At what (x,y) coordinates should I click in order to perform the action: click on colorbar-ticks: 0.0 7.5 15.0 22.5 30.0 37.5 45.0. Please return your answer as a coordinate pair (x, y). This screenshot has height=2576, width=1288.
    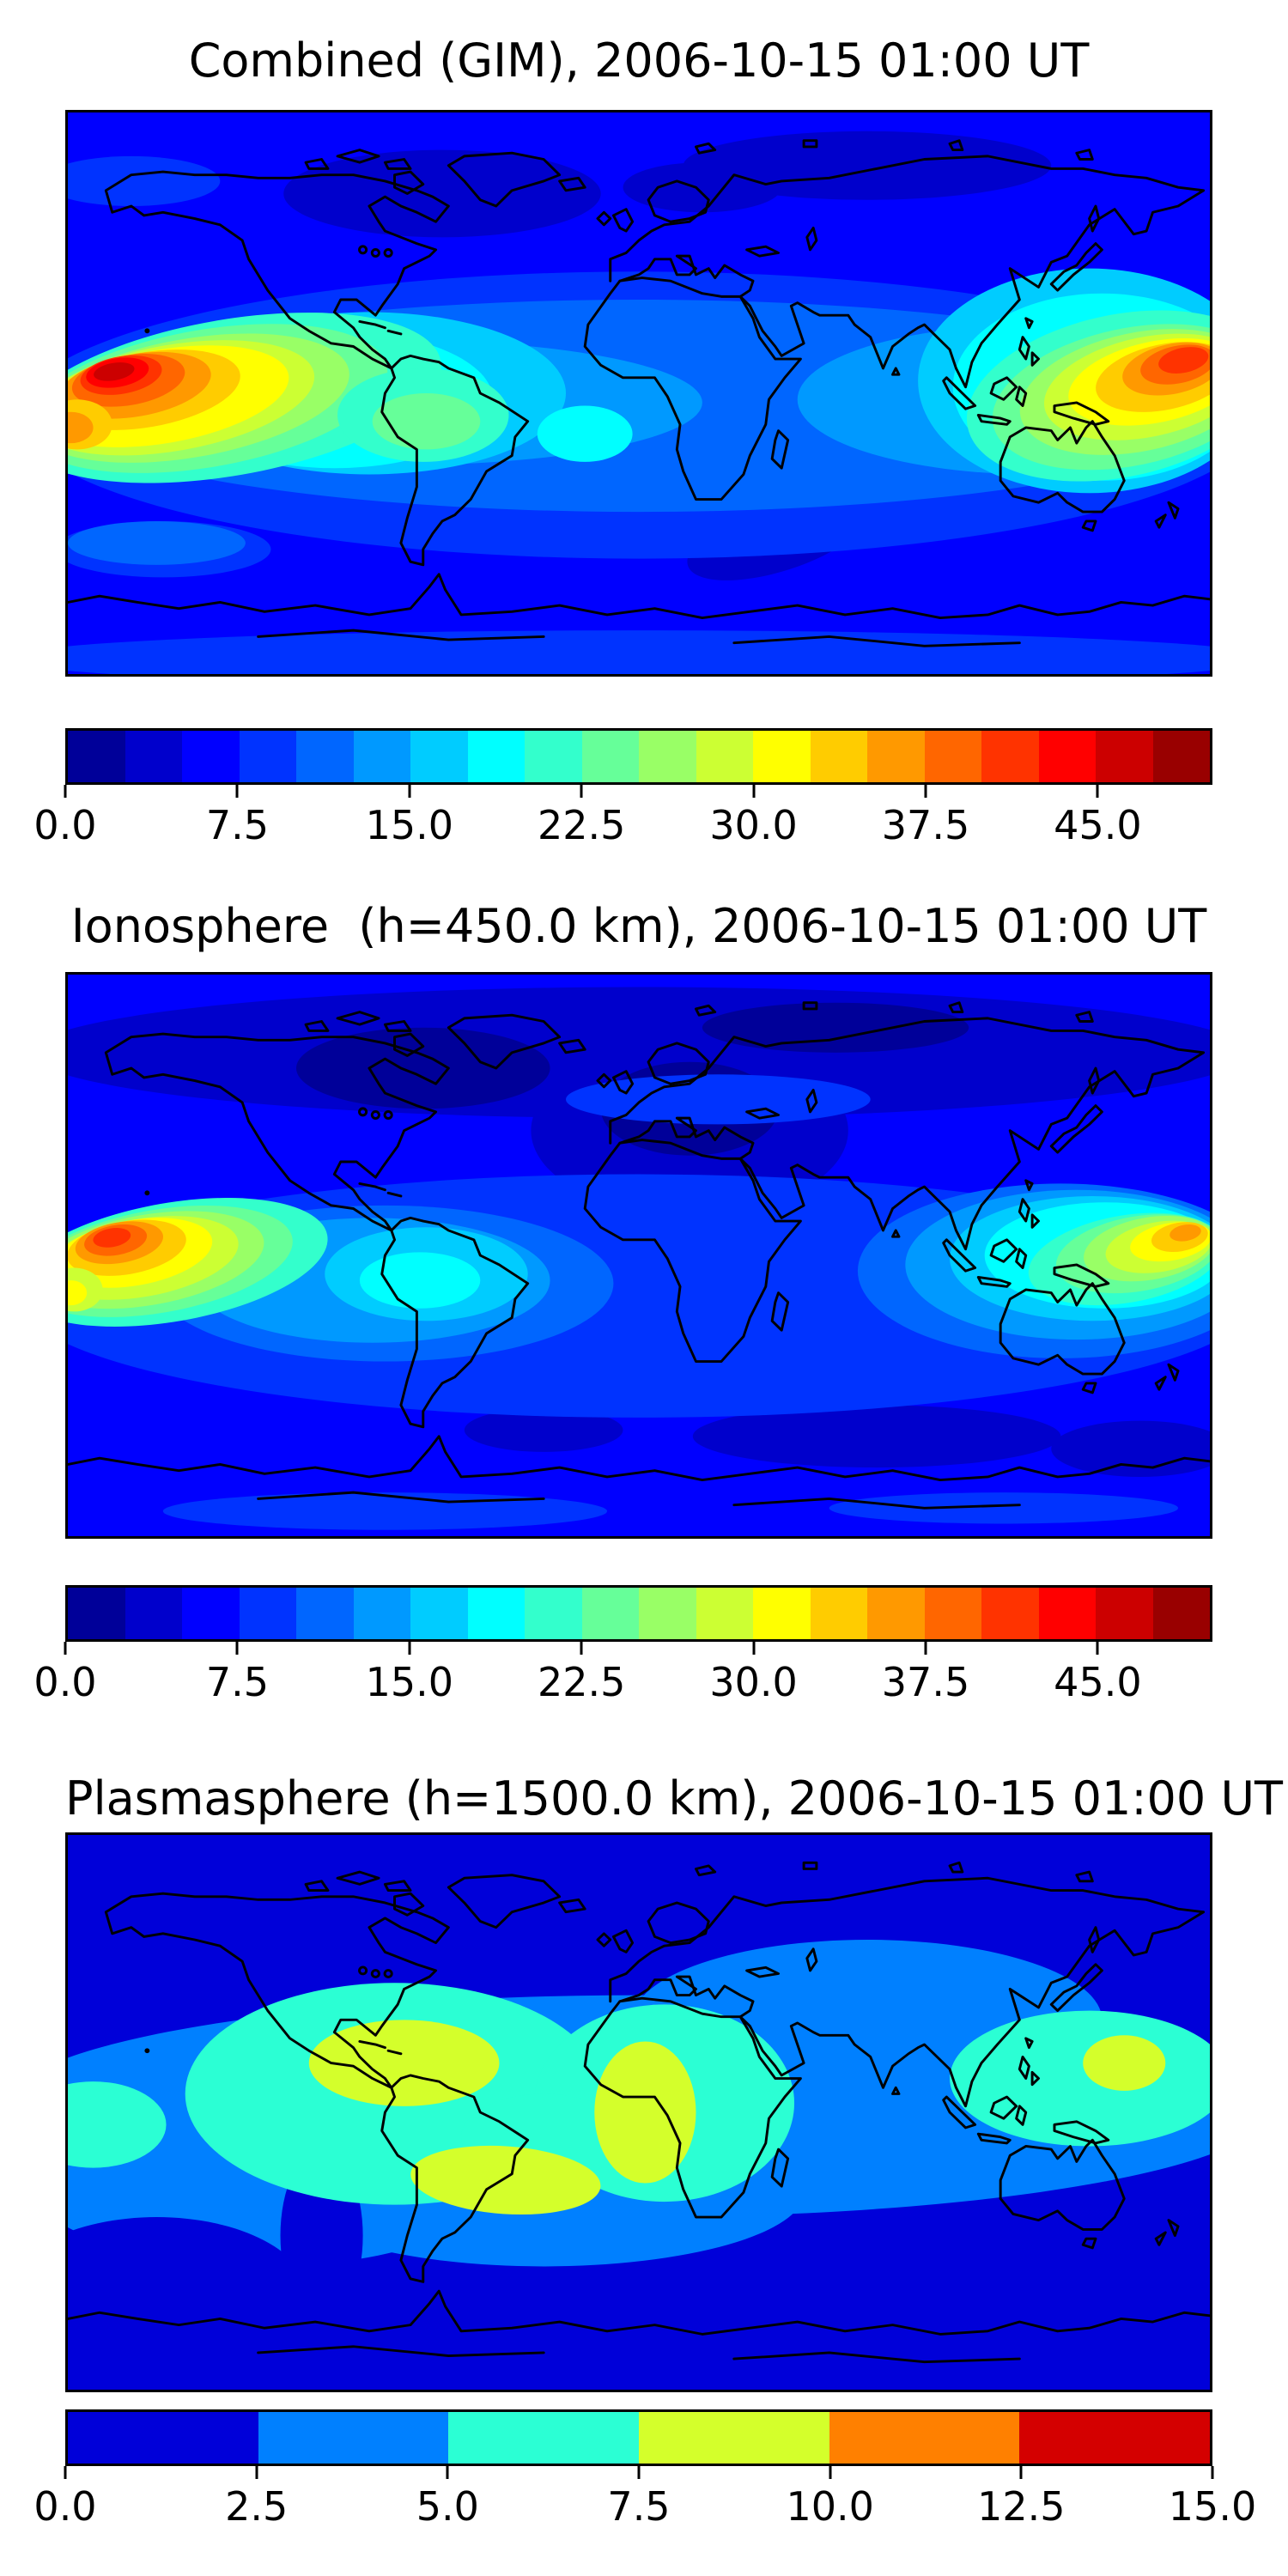
    Looking at the image, I should click on (622, 1682).